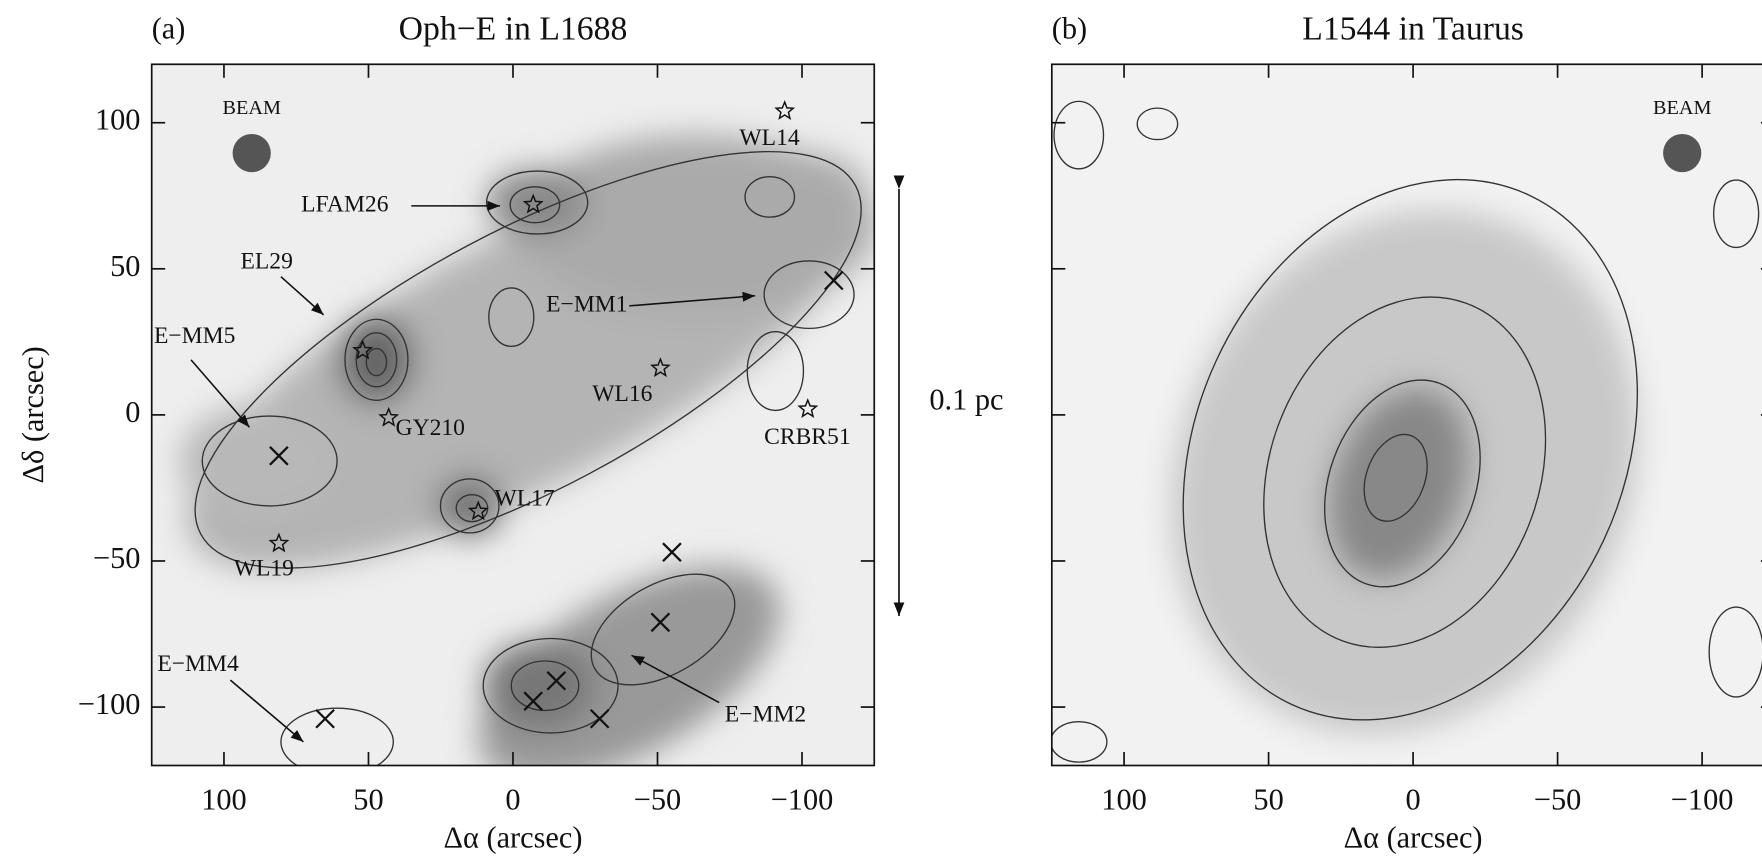  I want to click on annotation: EL29, so click(266, 262).